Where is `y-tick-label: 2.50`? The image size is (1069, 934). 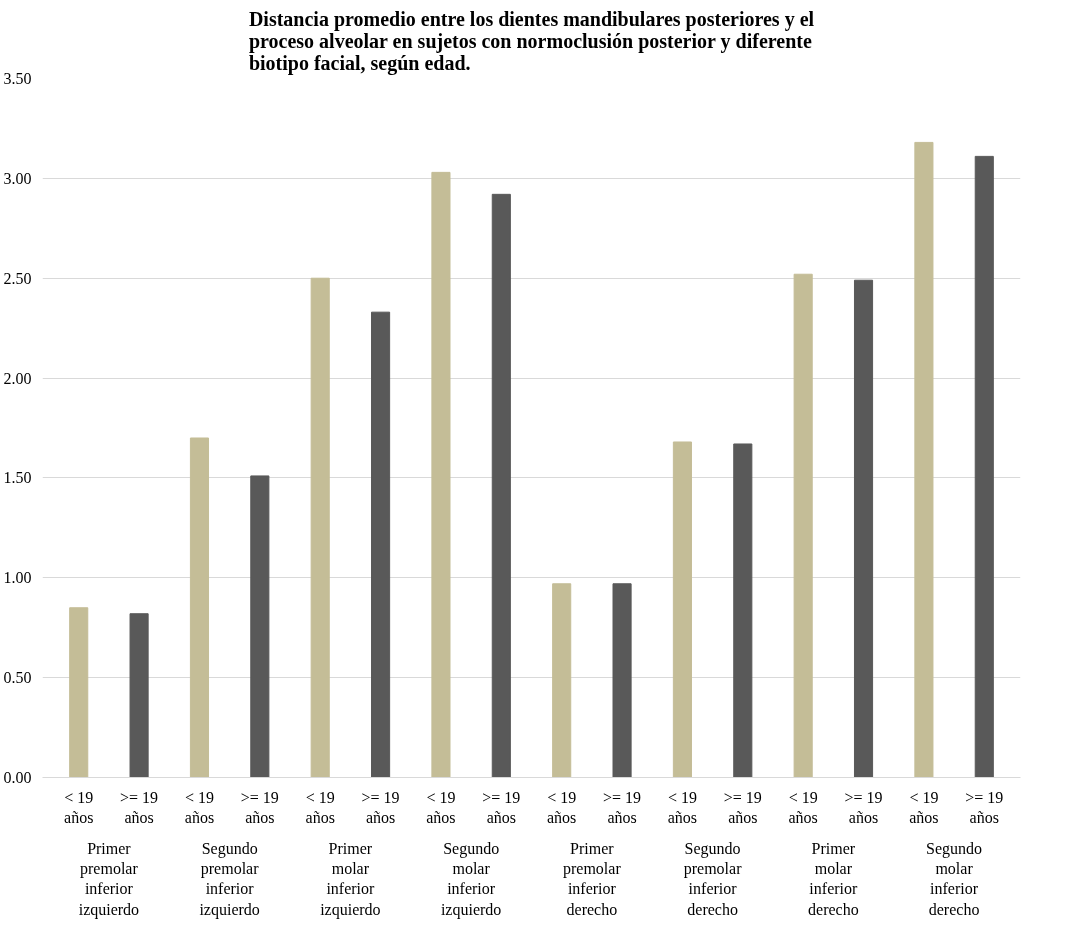 y-tick-label: 2.50 is located at coordinates (17, 278).